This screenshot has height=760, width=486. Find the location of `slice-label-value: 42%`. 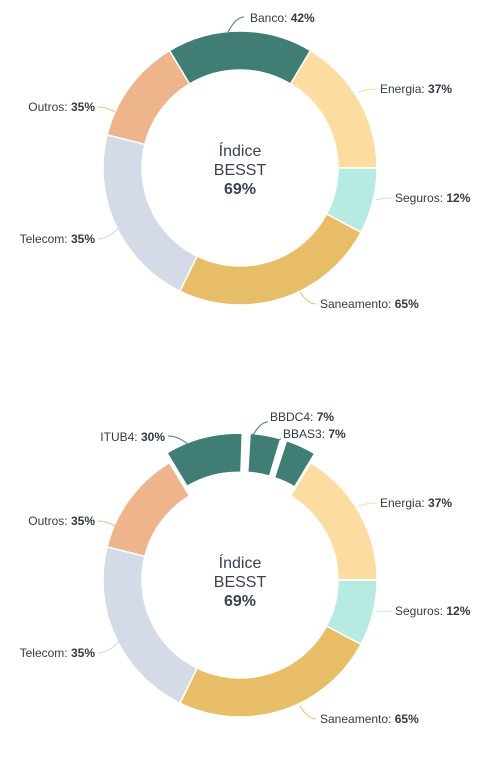

slice-label-value: 42% is located at coordinates (303, 18).